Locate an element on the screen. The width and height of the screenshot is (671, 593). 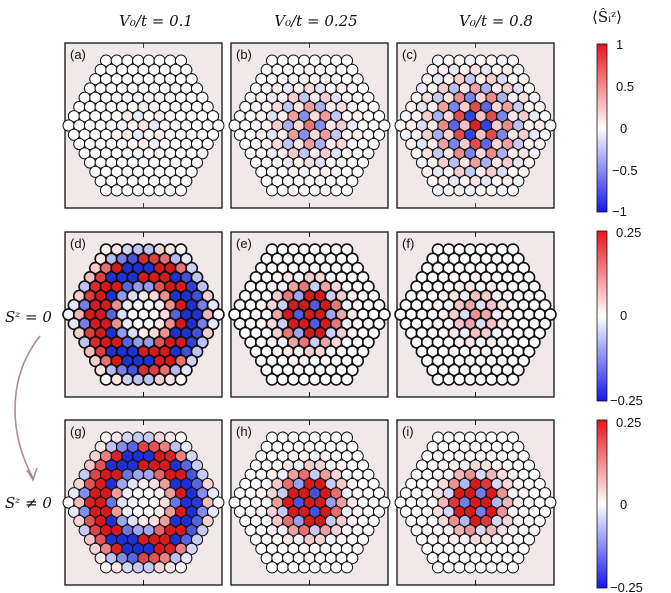
panel: (h) is located at coordinates (309, 502).